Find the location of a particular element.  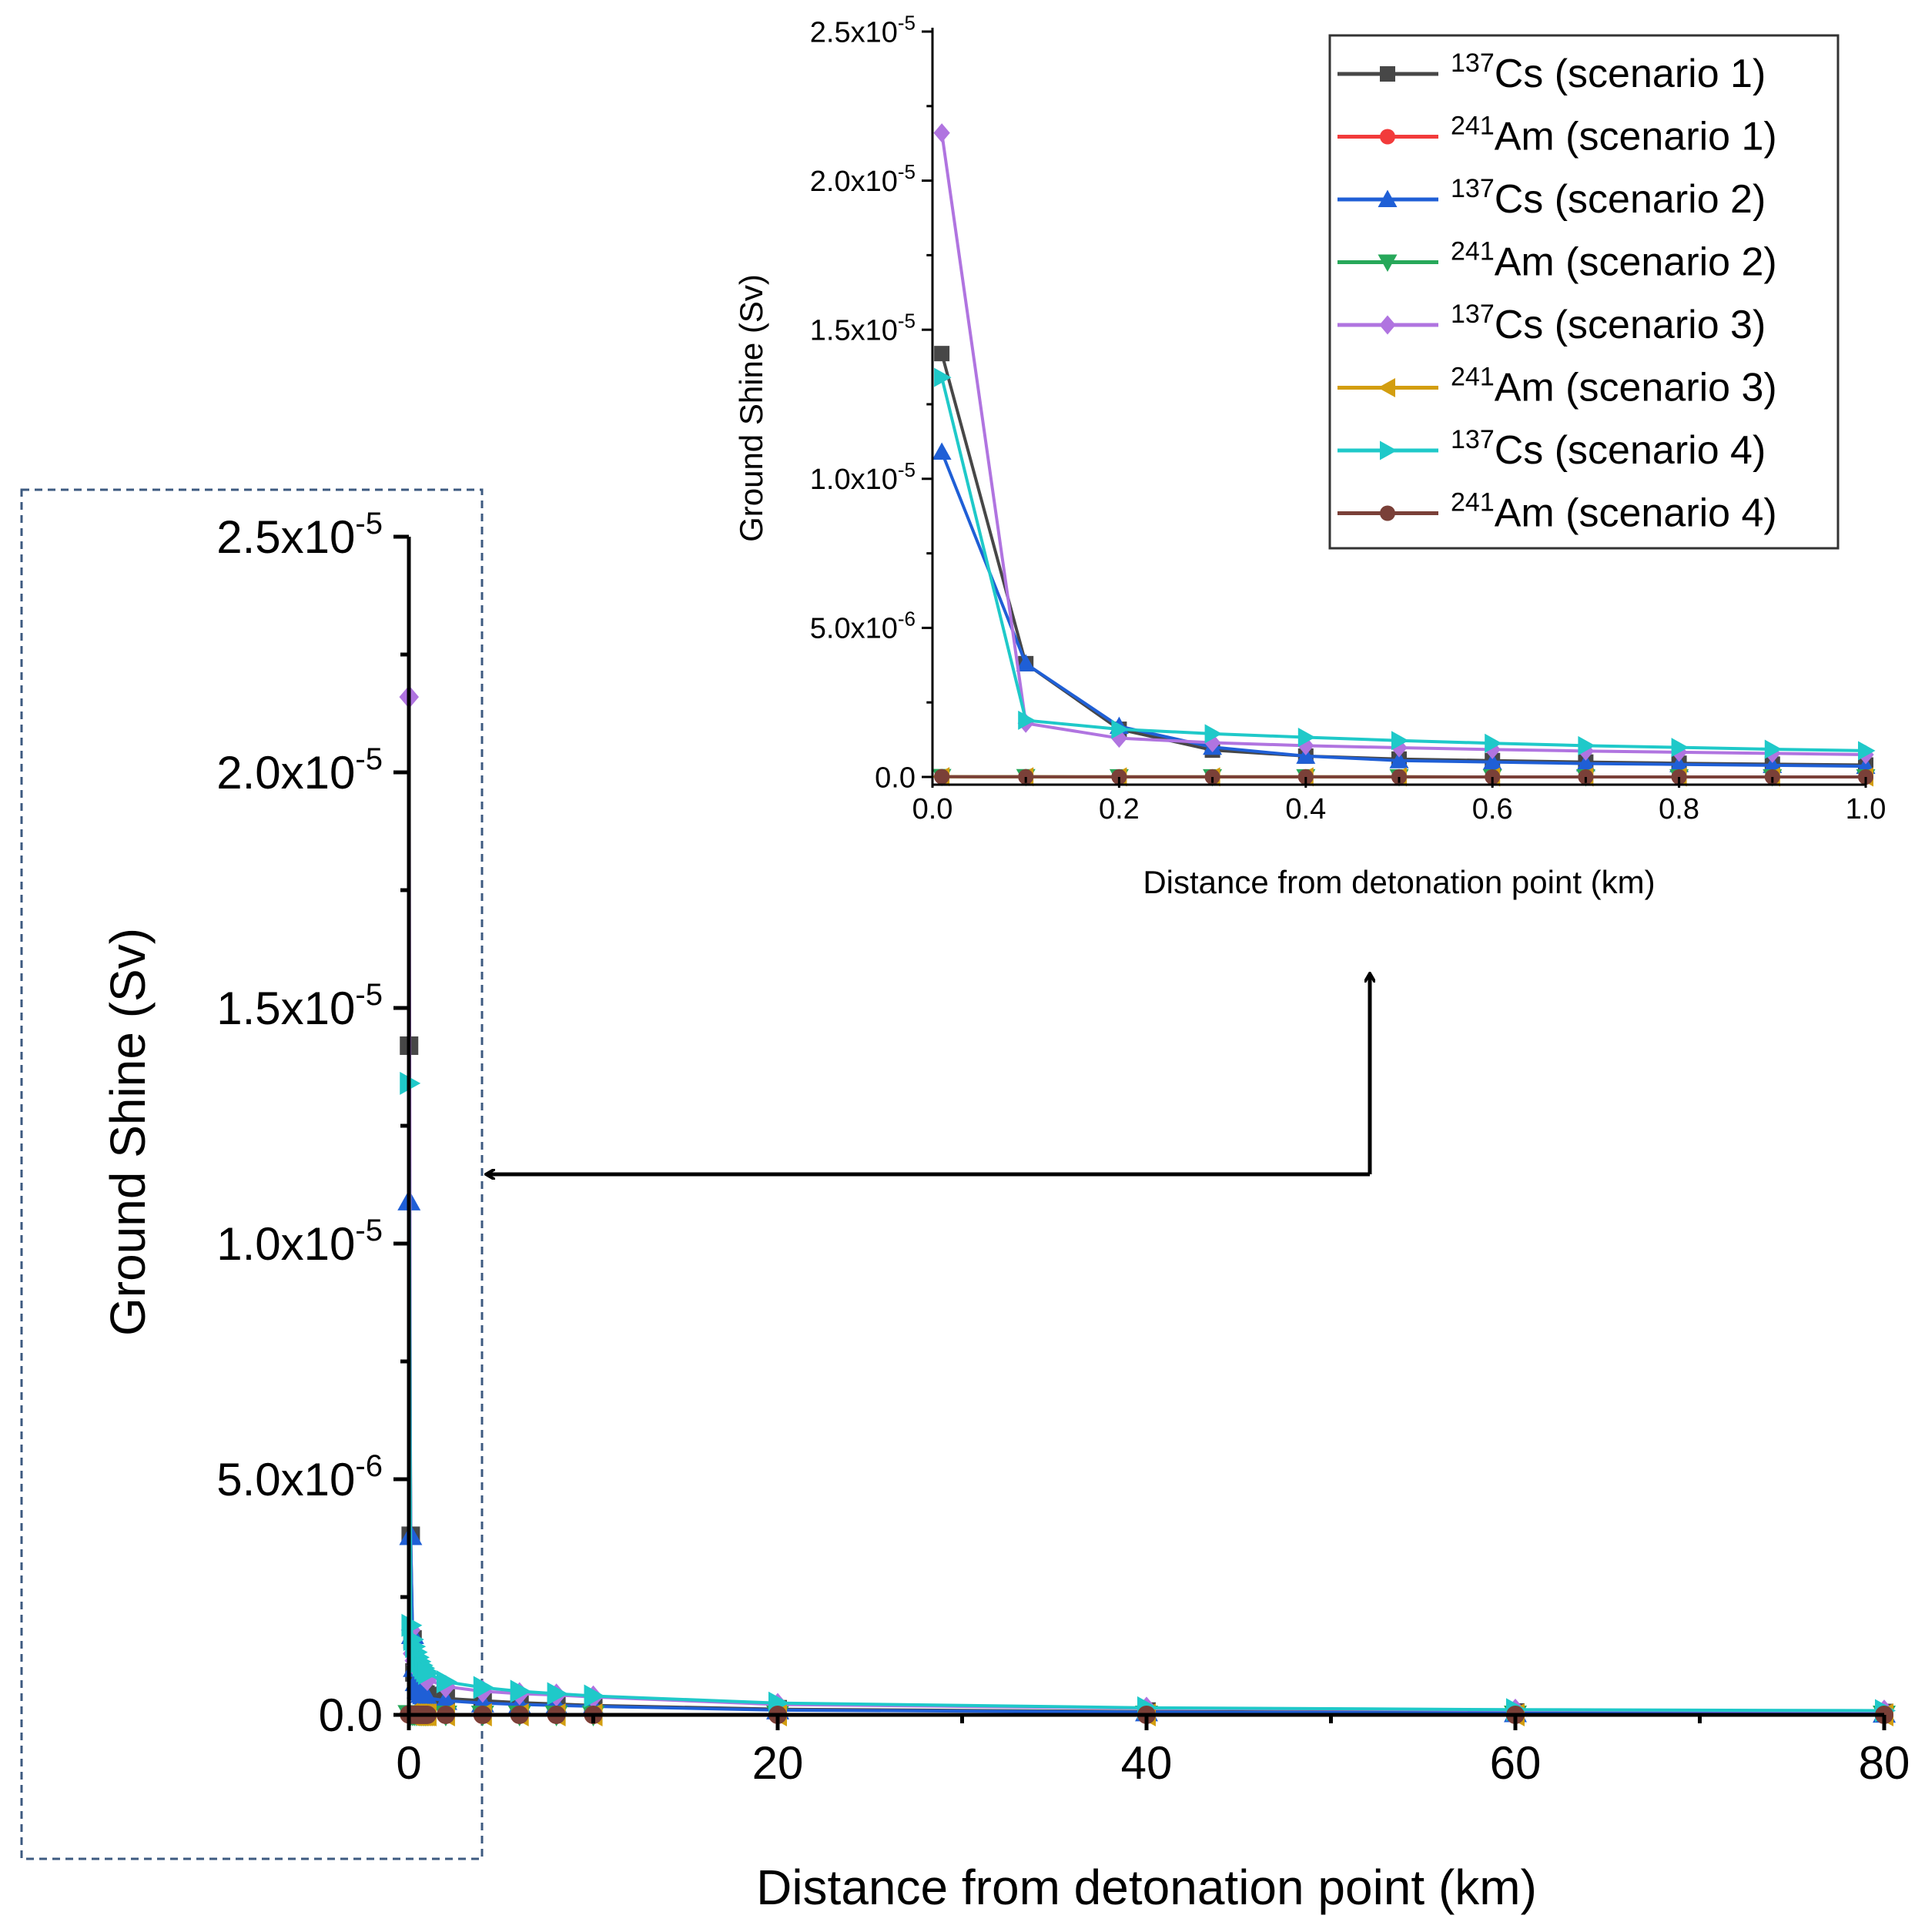

x-tick-label: 80 is located at coordinates (1884, 1763).